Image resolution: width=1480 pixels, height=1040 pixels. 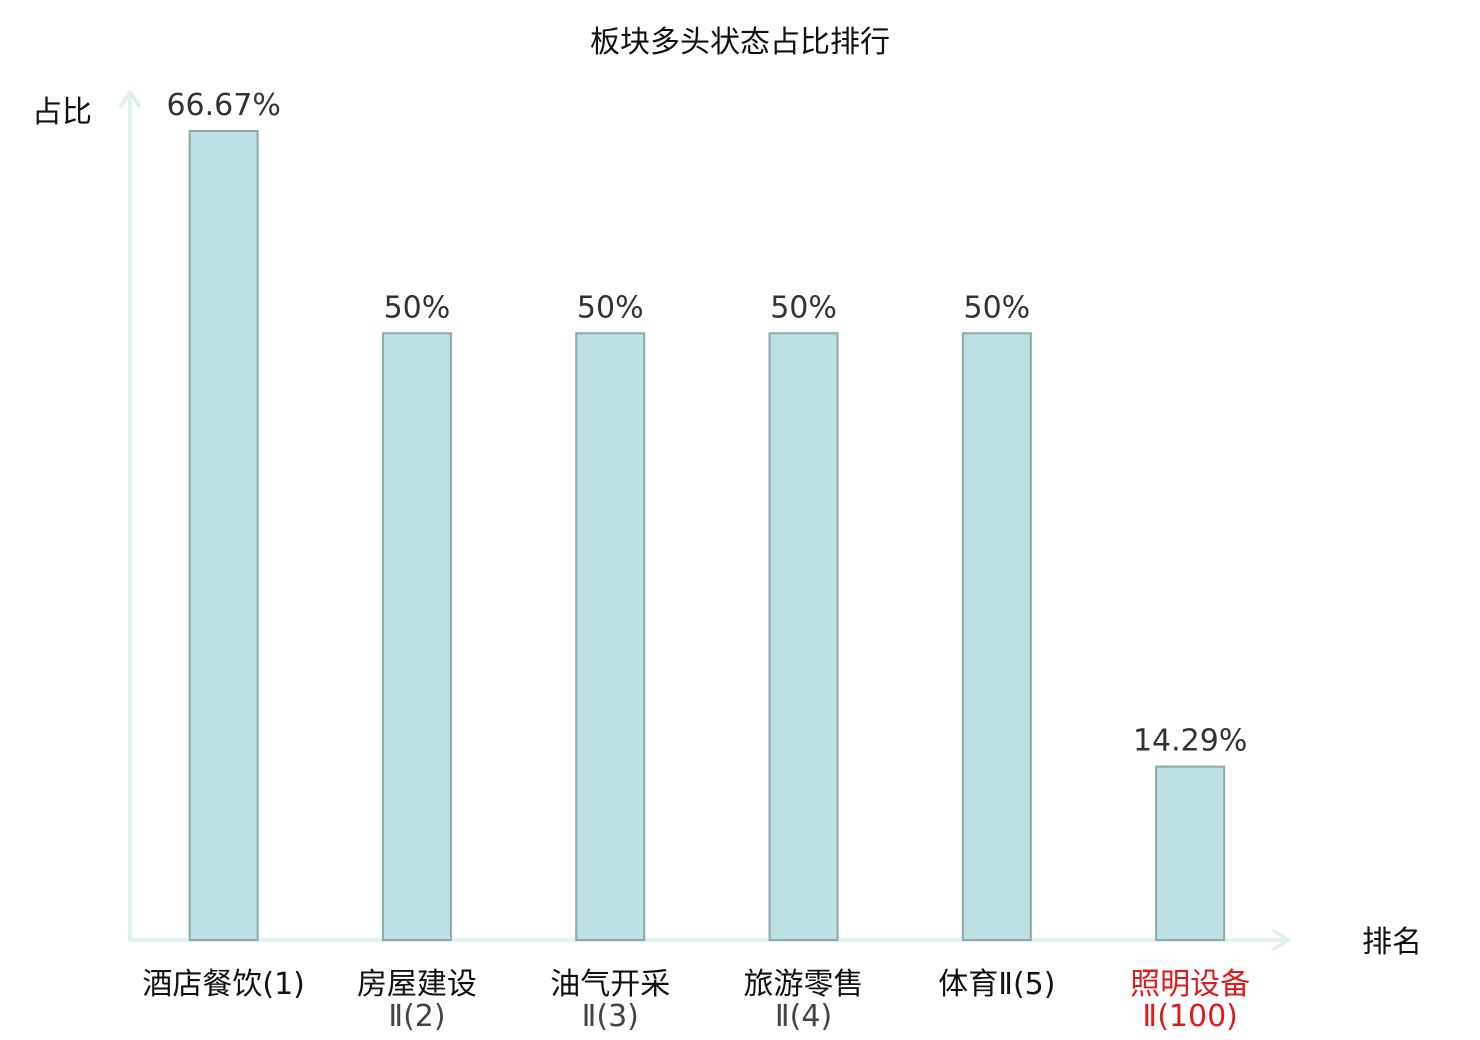 I want to click on data-label: 66.67%, so click(x=223, y=105).